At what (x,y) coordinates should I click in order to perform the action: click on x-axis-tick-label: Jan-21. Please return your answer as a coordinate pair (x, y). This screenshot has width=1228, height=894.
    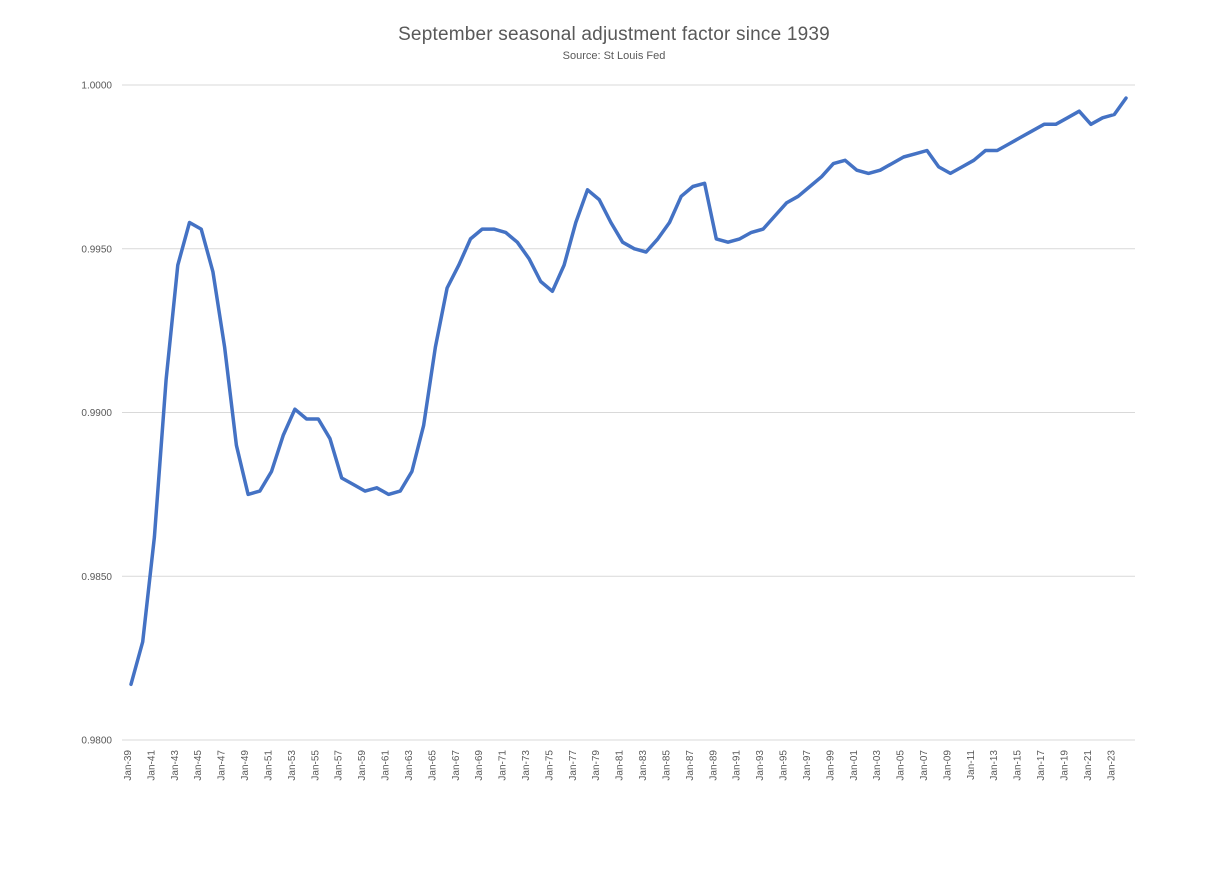
    Looking at the image, I should click on (1088, 765).